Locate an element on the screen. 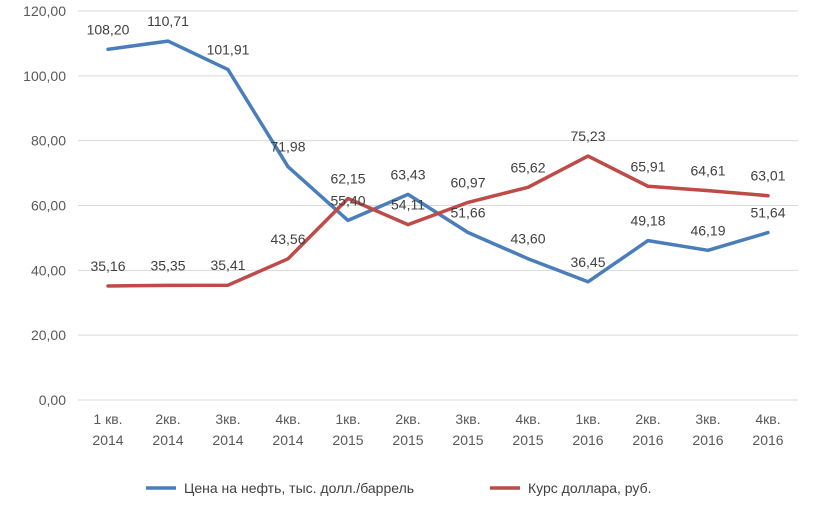 The image size is (817, 515). y-tick-label: 120,00 is located at coordinates (44, 11).